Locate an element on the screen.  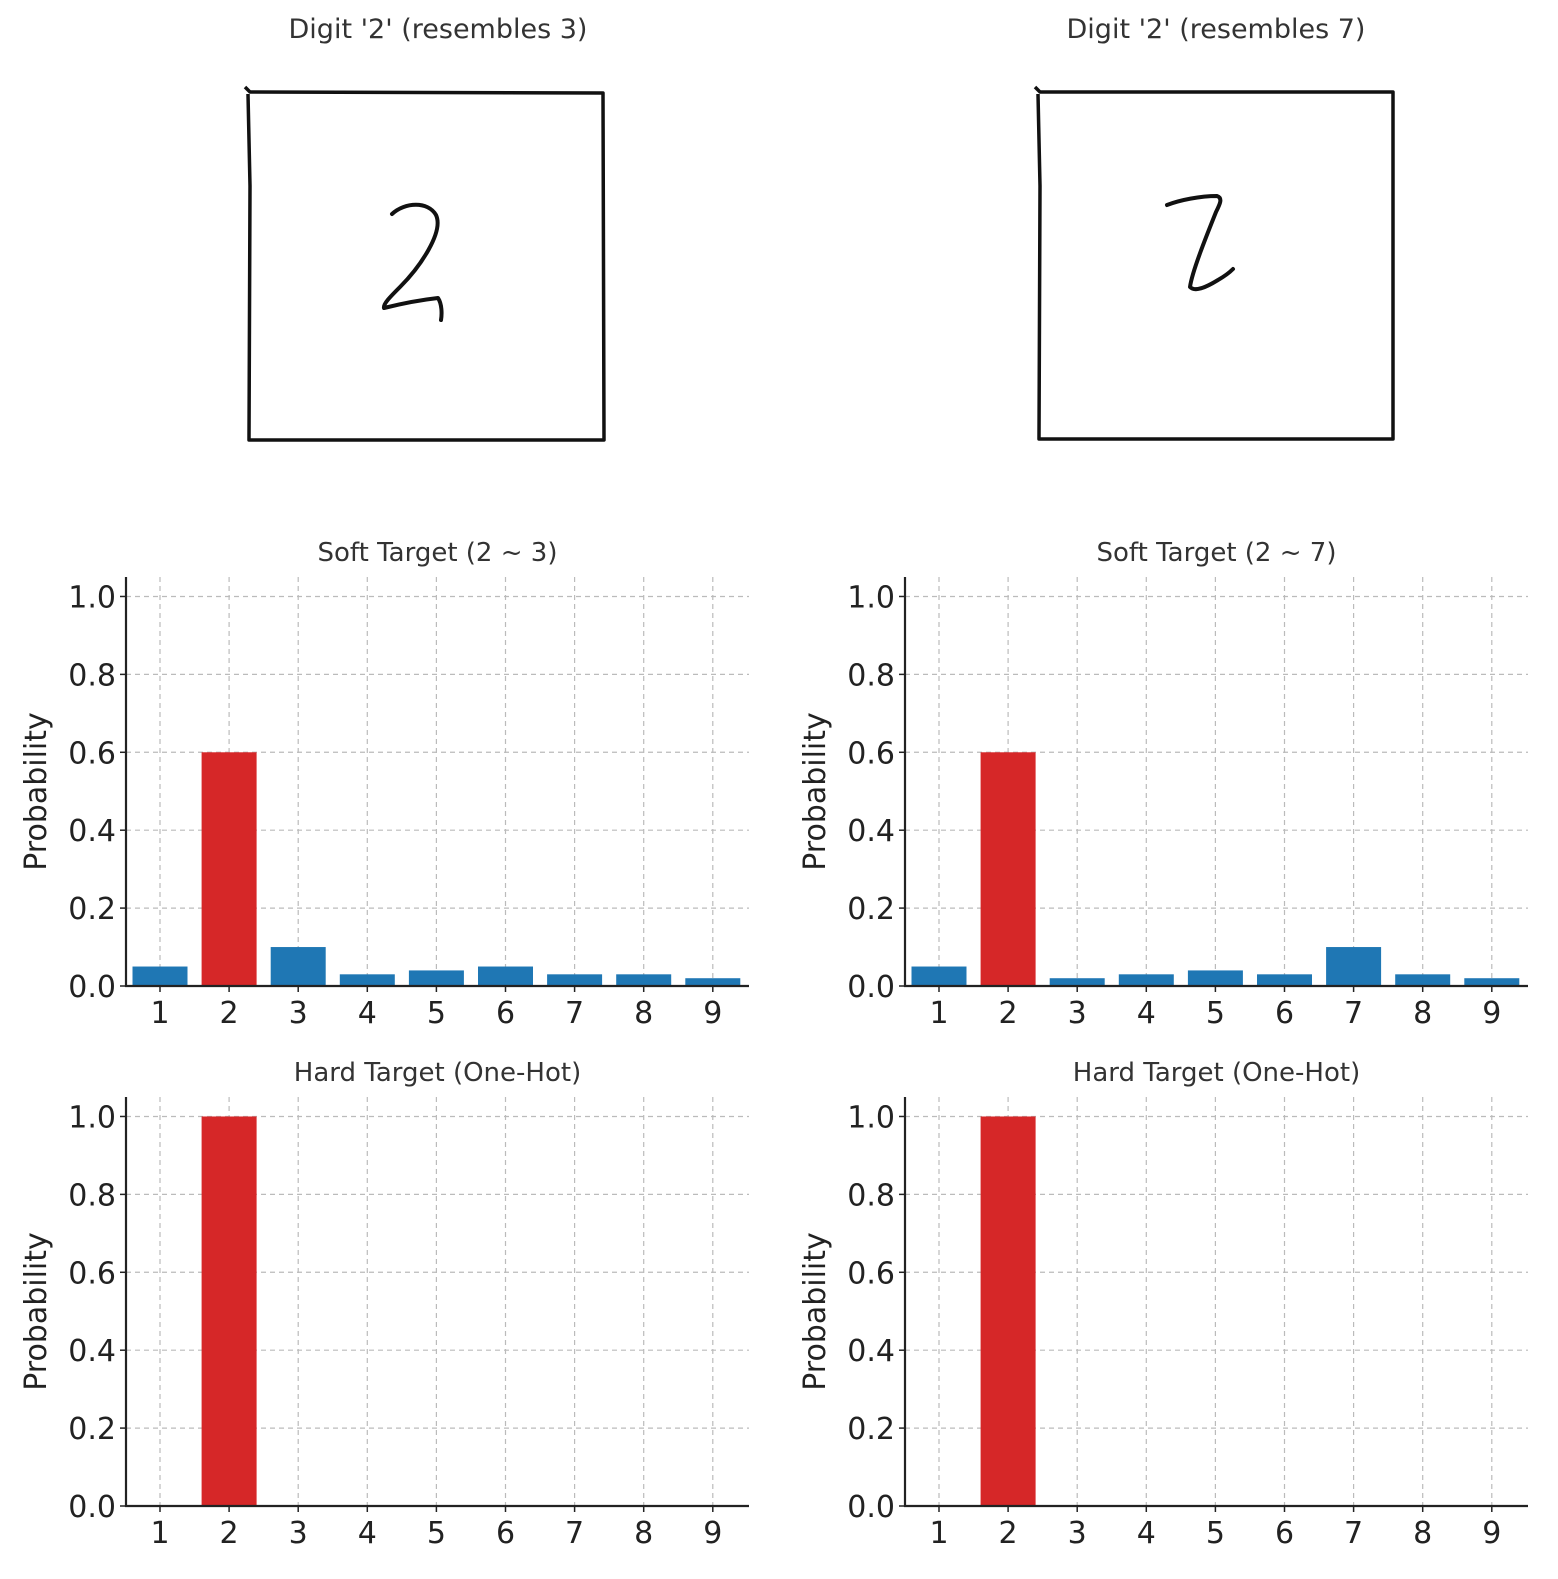
chart-title: Soft Target (2 ~ 3) is located at coordinates (438, 553).